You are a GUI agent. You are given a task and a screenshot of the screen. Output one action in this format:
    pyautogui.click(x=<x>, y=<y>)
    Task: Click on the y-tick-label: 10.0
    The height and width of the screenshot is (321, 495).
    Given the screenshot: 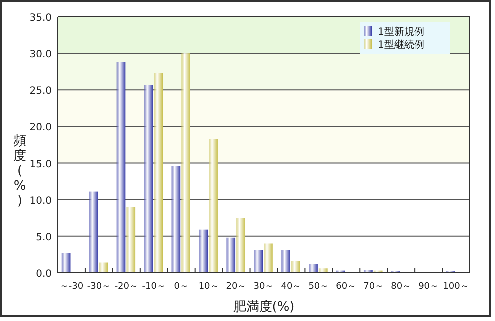 What is the action you would take?
    pyautogui.click(x=41, y=201)
    